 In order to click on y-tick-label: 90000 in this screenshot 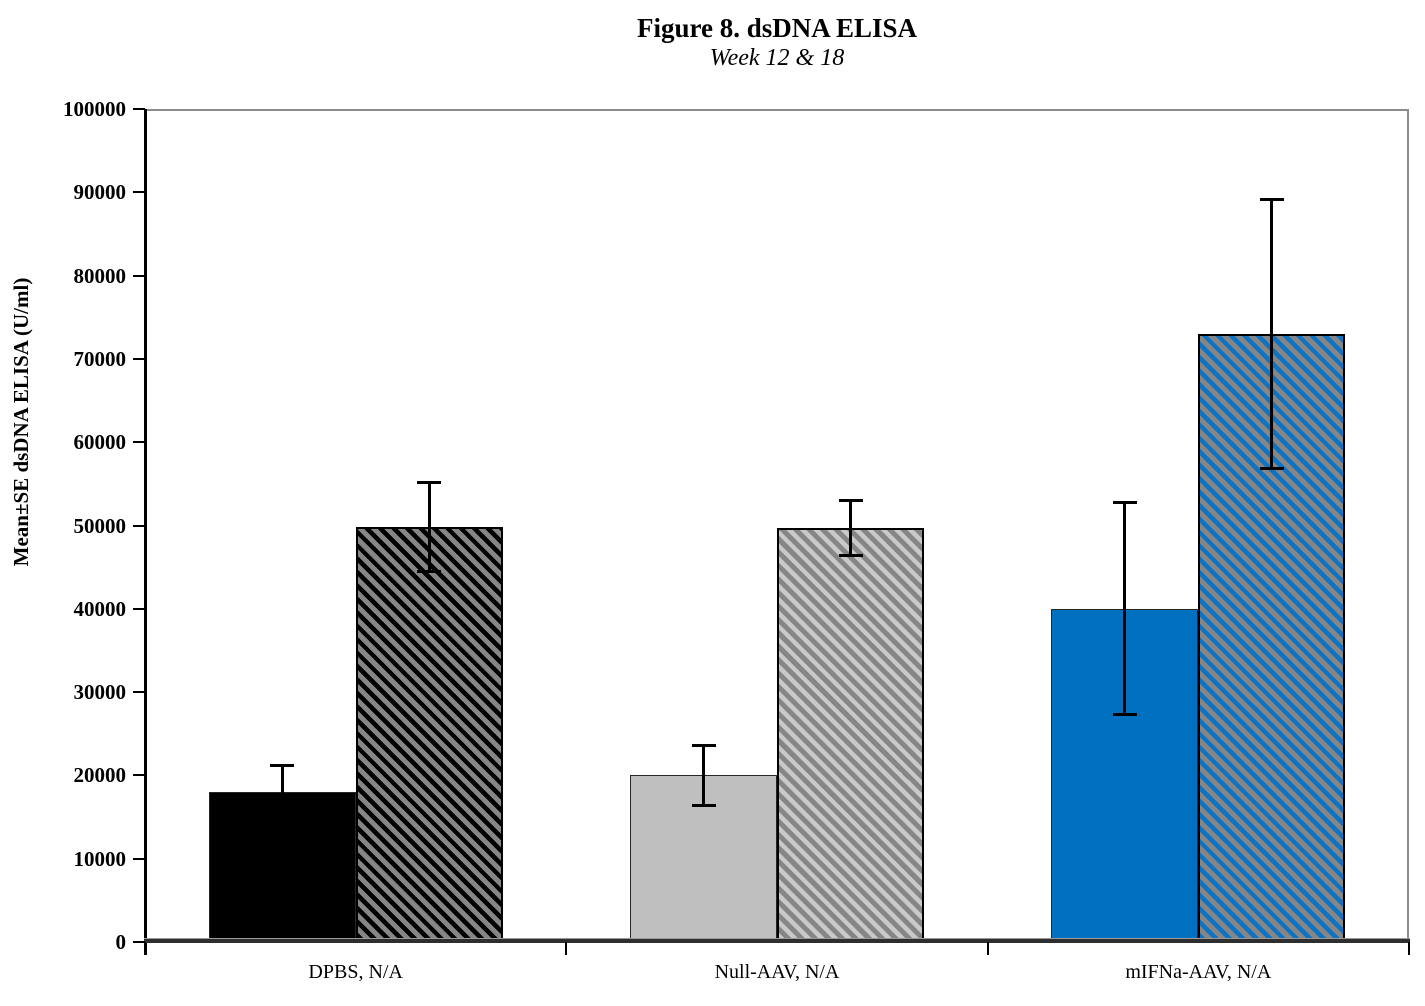, I will do `click(100, 192)`.